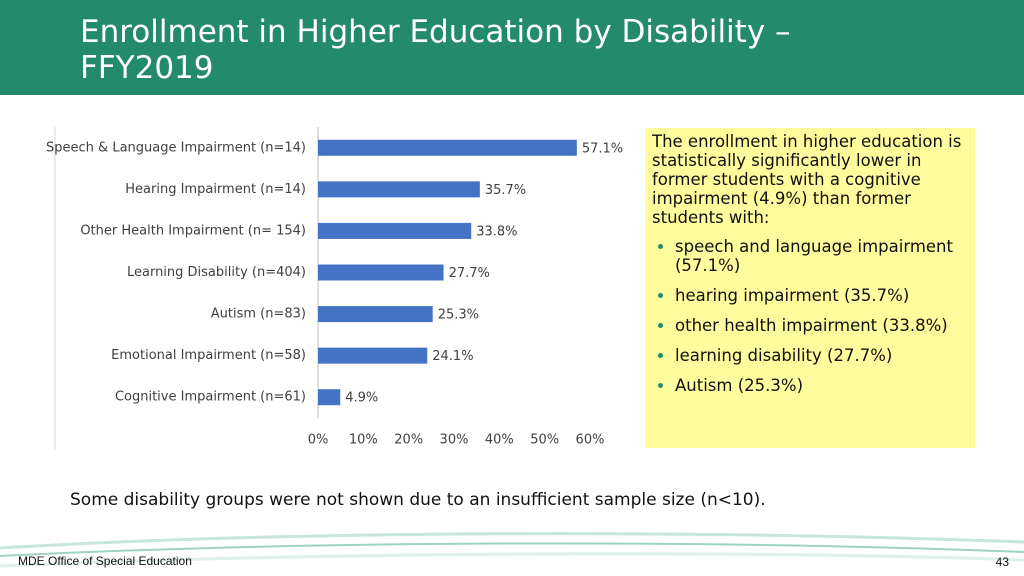 The image size is (1024, 576). What do you see at coordinates (216, 272) in the screenshot?
I see `y-tick-label: Learning Disability (n=404)` at bounding box center [216, 272].